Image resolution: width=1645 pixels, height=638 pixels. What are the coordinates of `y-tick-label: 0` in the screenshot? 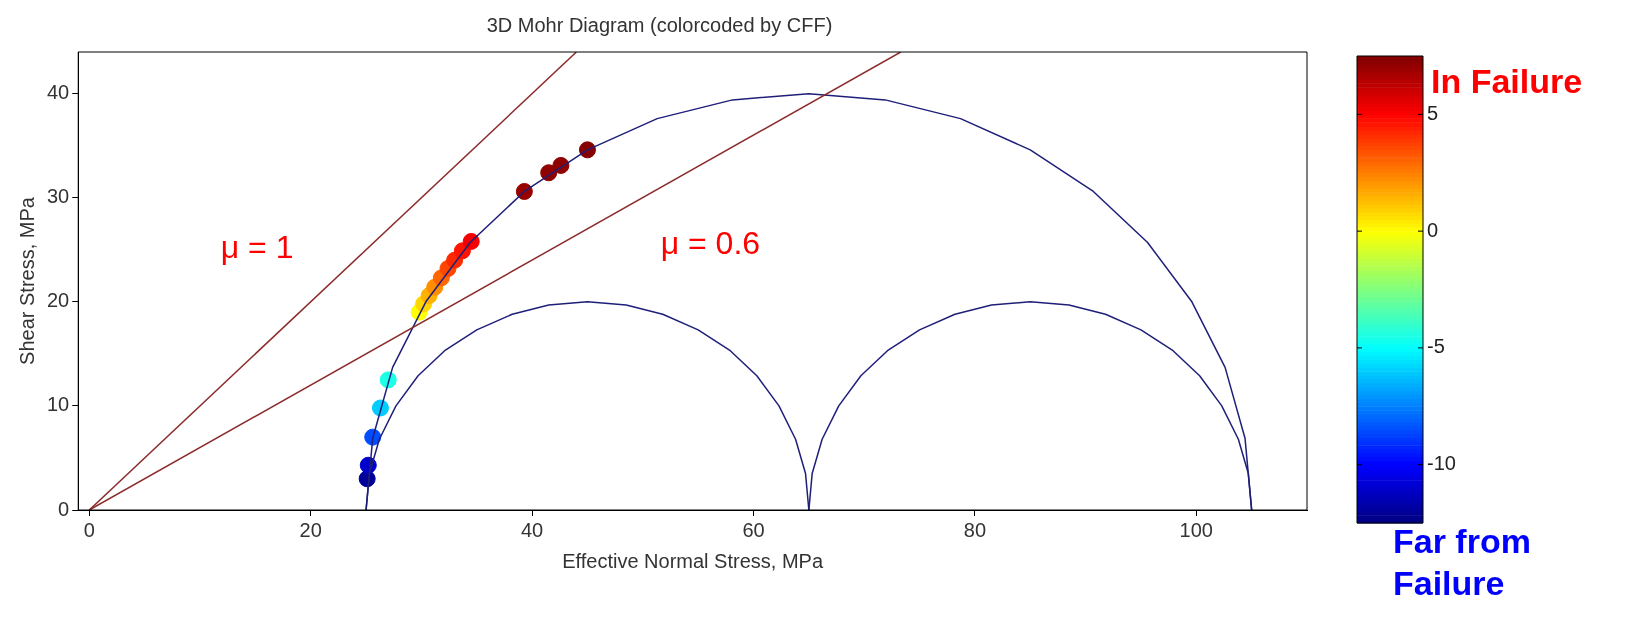 It's located at (64, 508).